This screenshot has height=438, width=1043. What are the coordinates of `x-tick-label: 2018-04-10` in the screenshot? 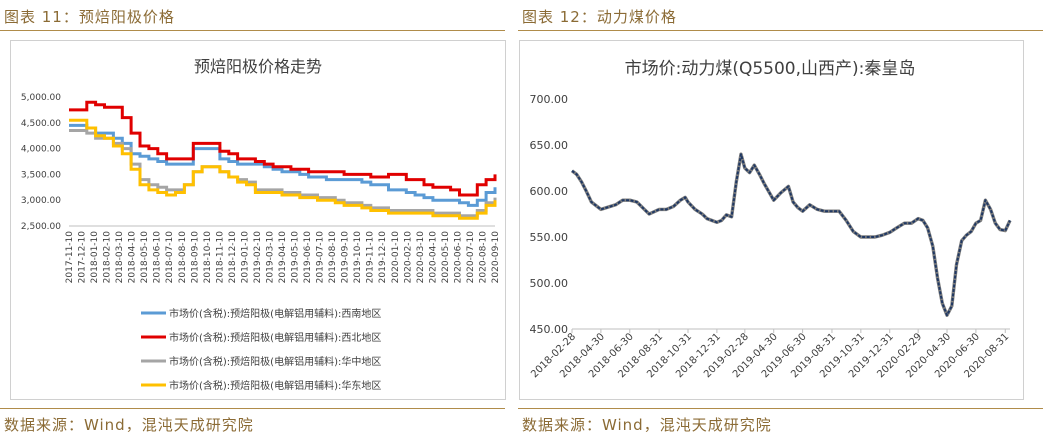 It's located at (133, 257).